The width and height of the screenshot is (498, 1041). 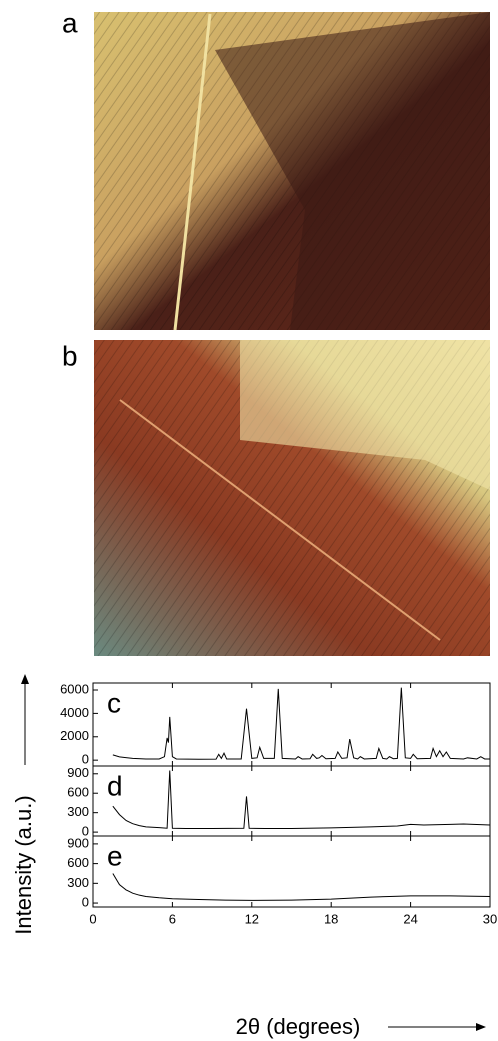 I want to click on y-tick-label: 4000, so click(x=74, y=712).